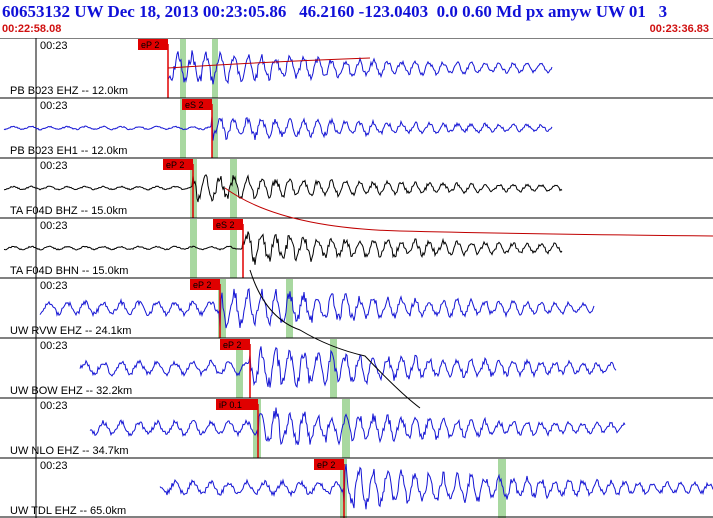 The height and width of the screenshot is (518, 713). I want to click on end-time-label: 00:23:36.83, so click(679, 29).